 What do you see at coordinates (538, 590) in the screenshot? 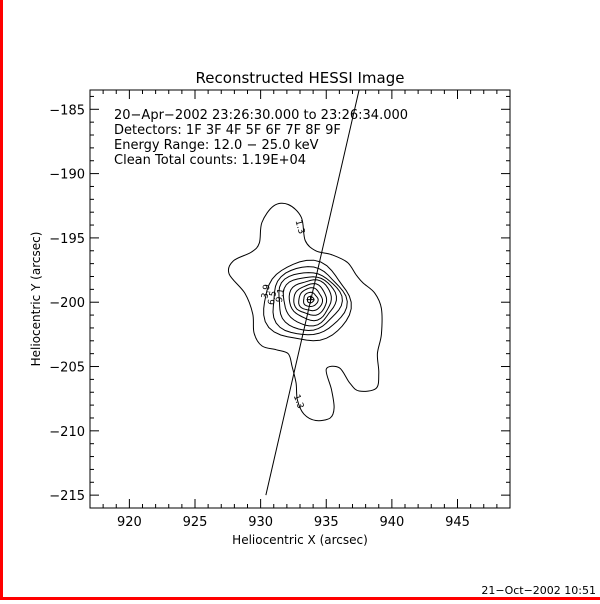
I see `footer-timestamp: 21−Oct−2002 10:51` at bounding box center [538, 590].